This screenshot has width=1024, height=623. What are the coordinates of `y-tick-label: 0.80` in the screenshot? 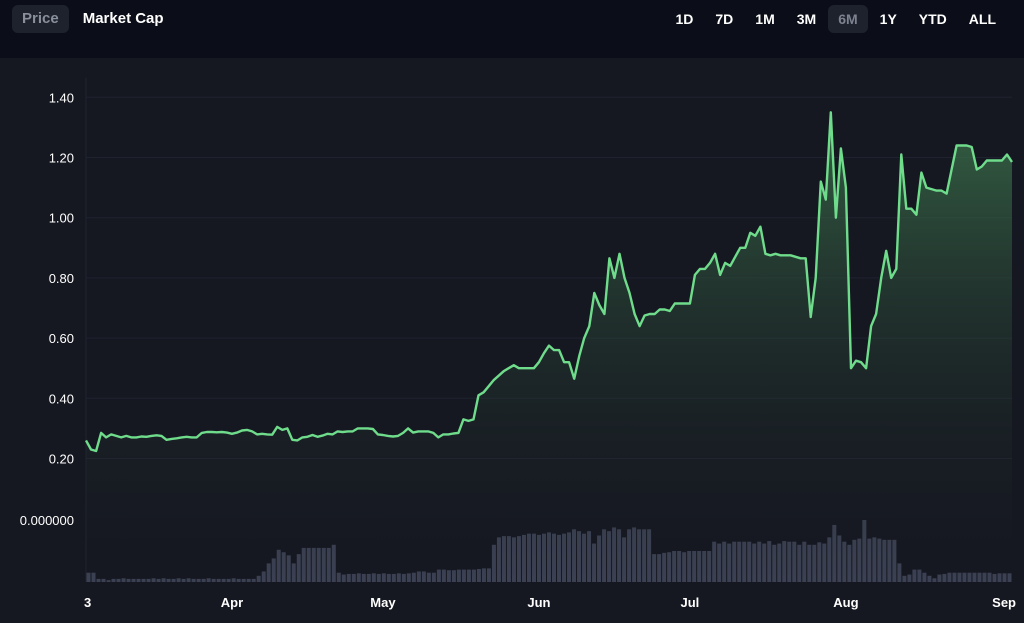 It's located at (61, 278).